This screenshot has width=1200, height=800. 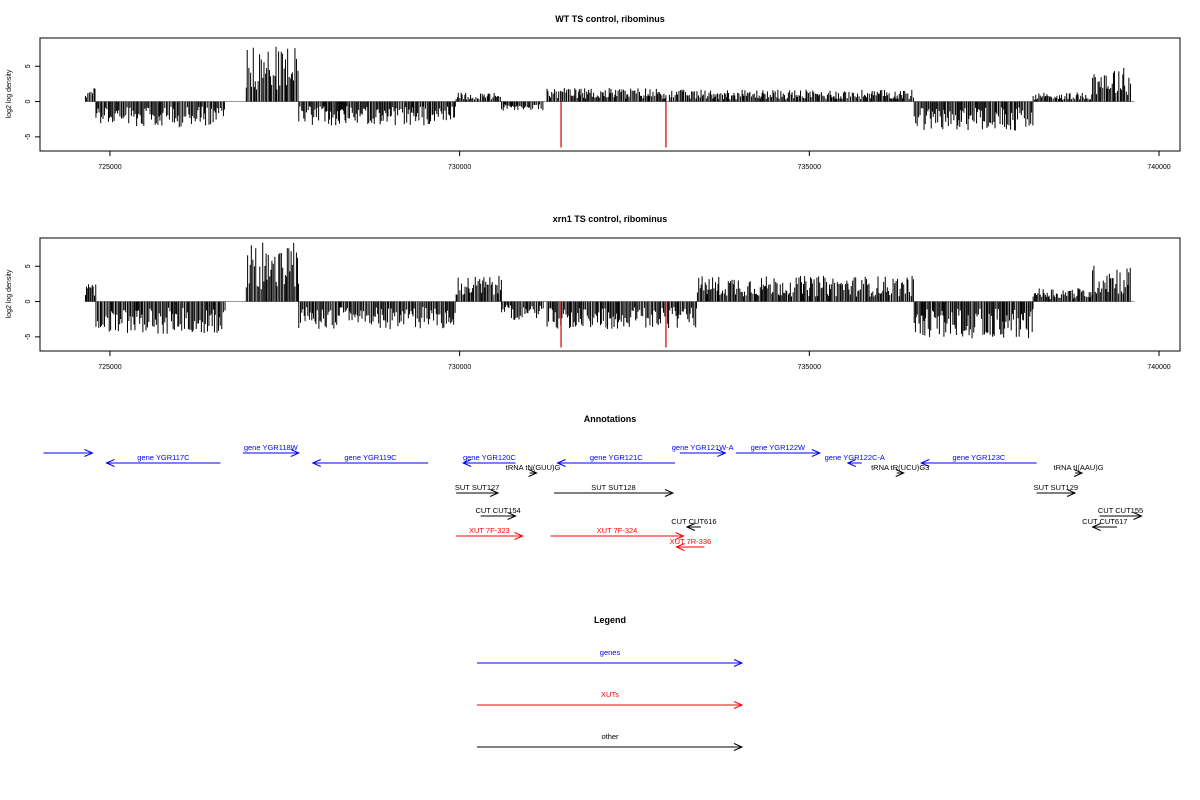 I want to click on annotation-arrow: SUT SUT128, so click(x=614, y=490).